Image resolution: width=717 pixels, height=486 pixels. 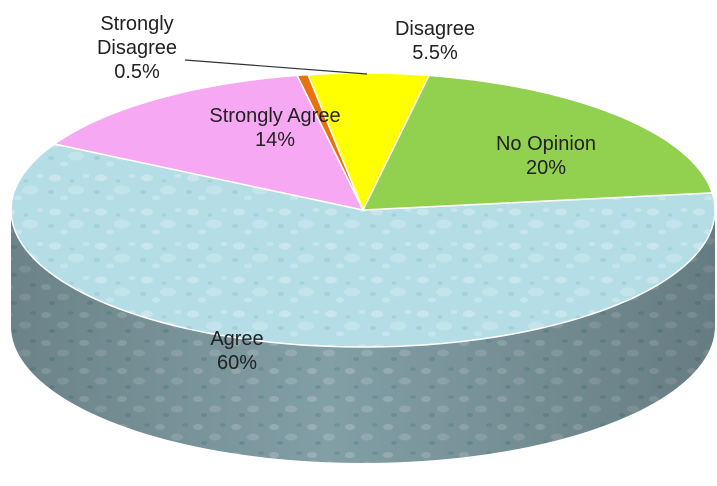 I want to click on pie-slice-strongly-agree, so click(x=208, y=142).